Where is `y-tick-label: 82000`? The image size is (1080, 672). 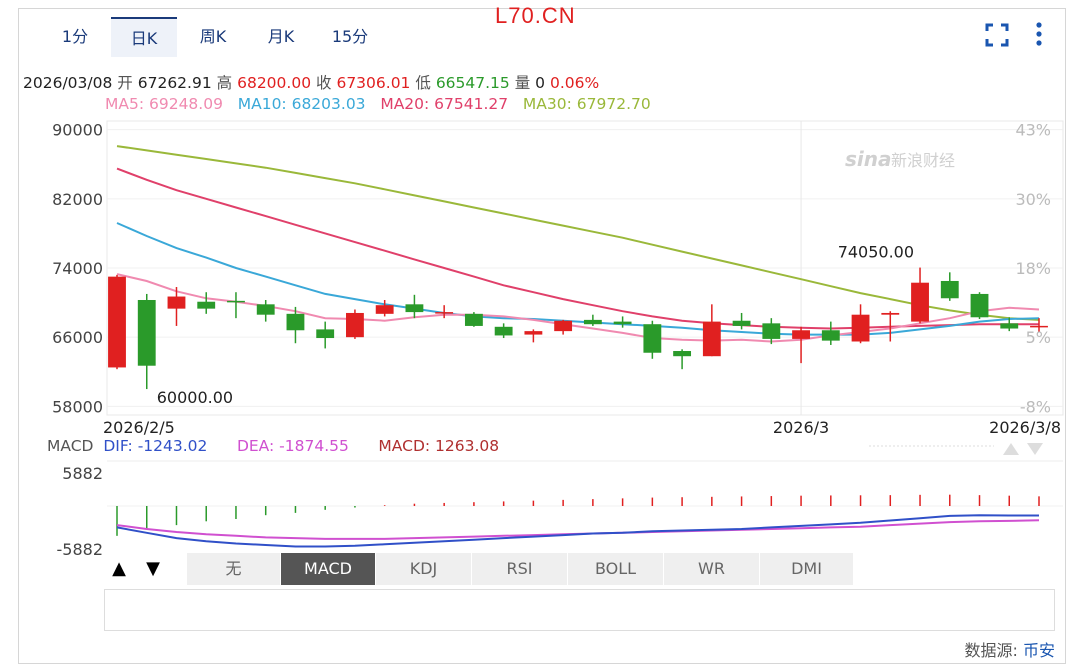
y-tick-label: 82000 is located at coordinates (77, 199).